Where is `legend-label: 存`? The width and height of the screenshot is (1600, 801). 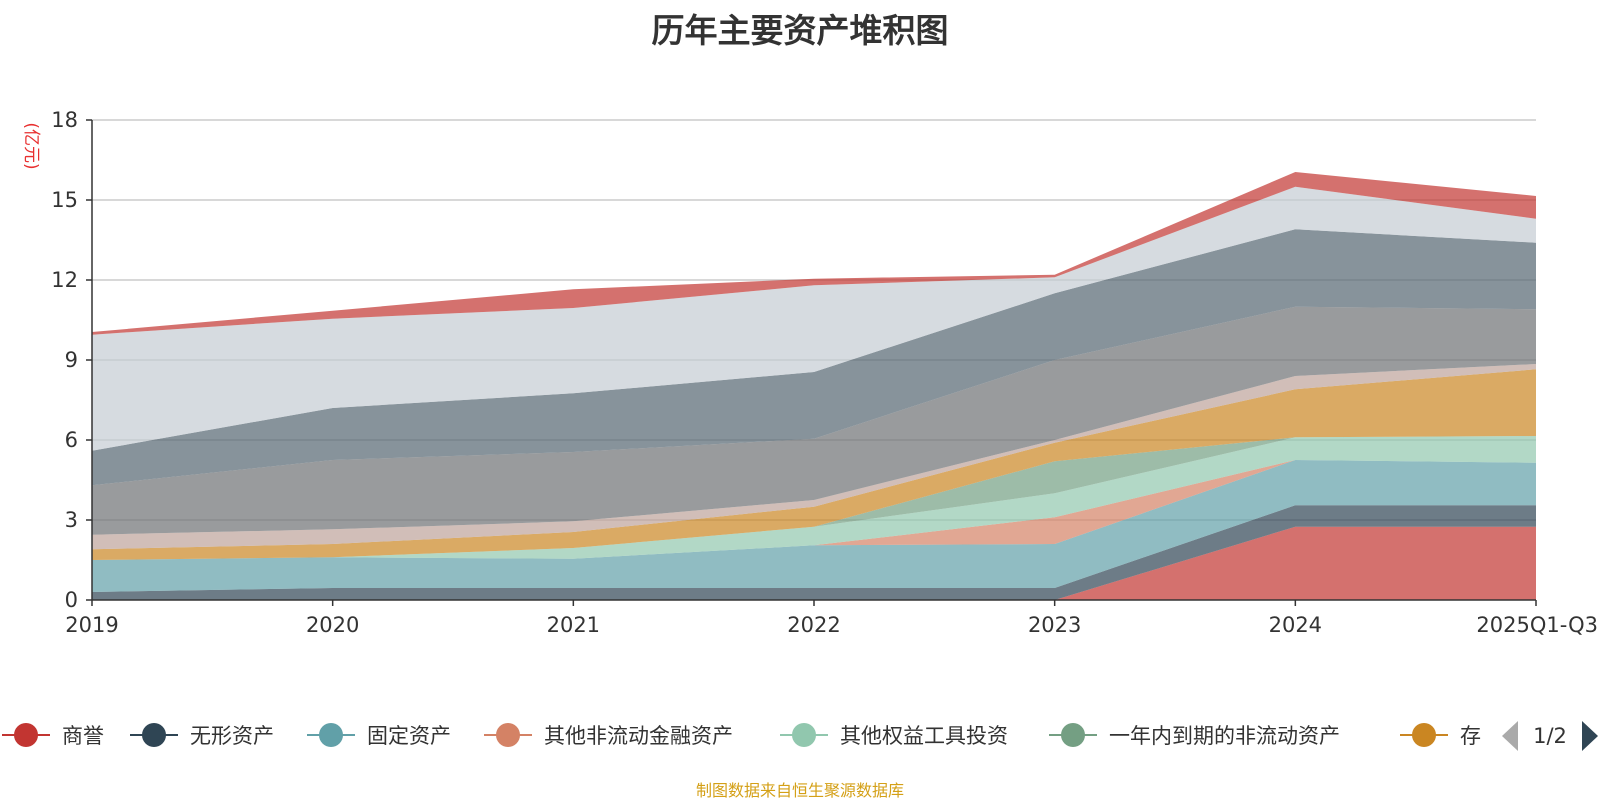
legend-label: 存 is located at coordinates (1470, 736).